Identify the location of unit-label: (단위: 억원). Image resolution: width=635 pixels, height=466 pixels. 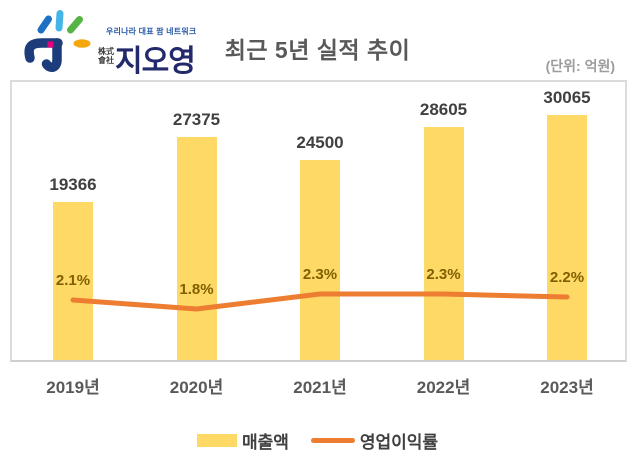
(580, 66).